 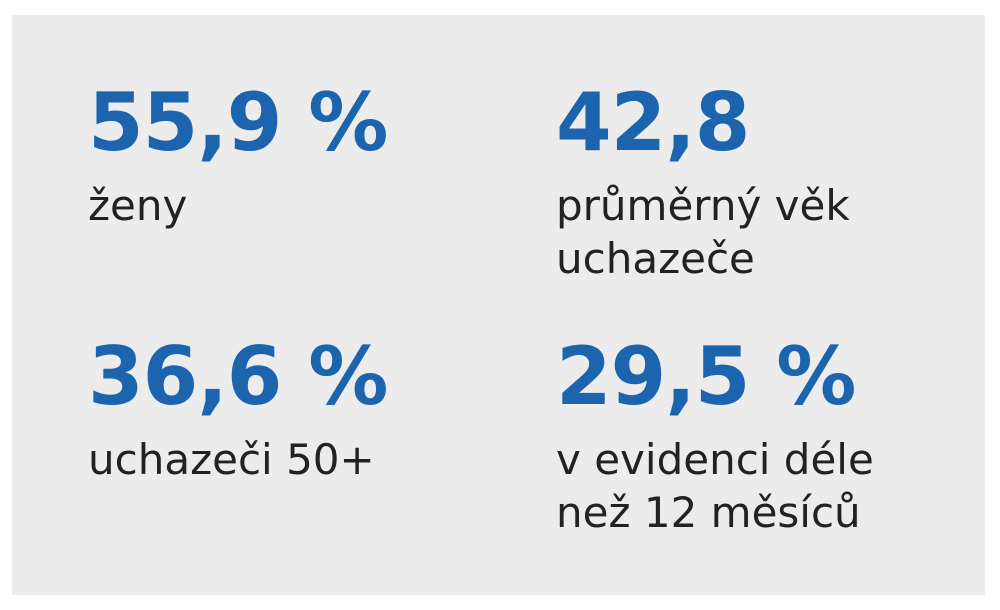 I want to click on stat-block: 55,9 % ženy, so click(x=238, y=154).